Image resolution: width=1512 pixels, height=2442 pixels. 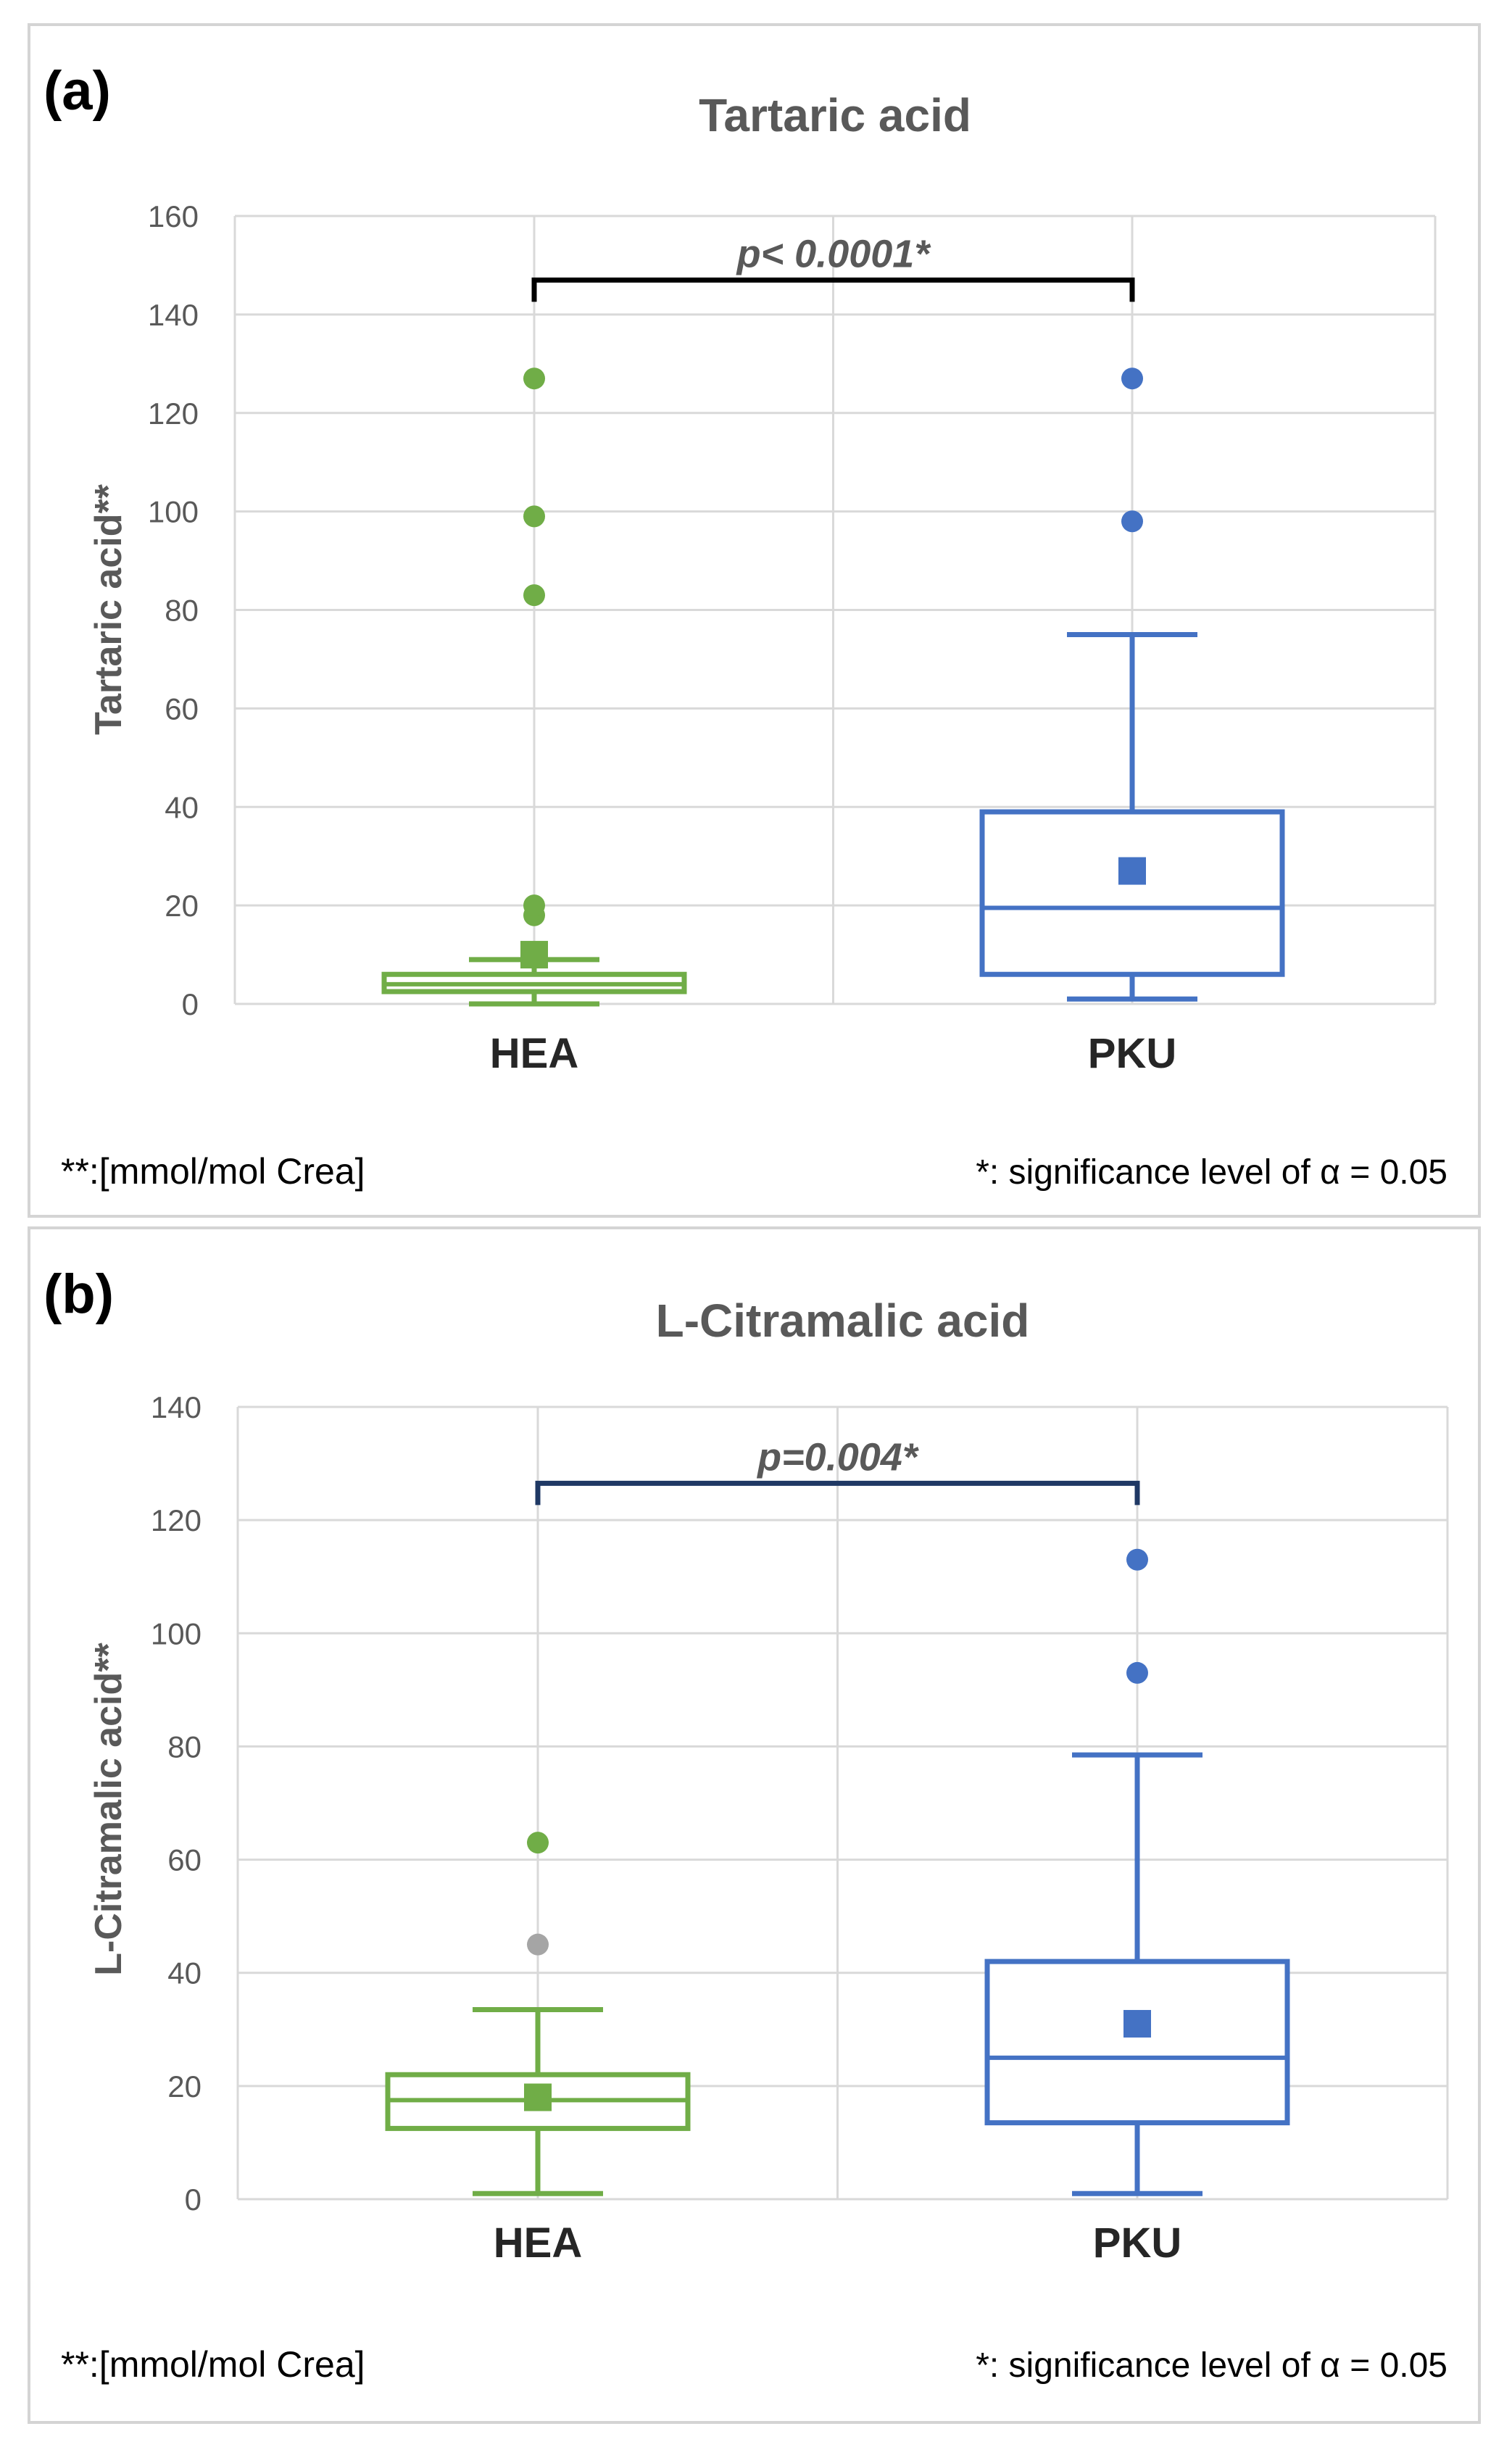 What do you see at coordinates (173, 216) in the screenshot?
I see `y-tick-label: 160` at bounding box center [173, 216].